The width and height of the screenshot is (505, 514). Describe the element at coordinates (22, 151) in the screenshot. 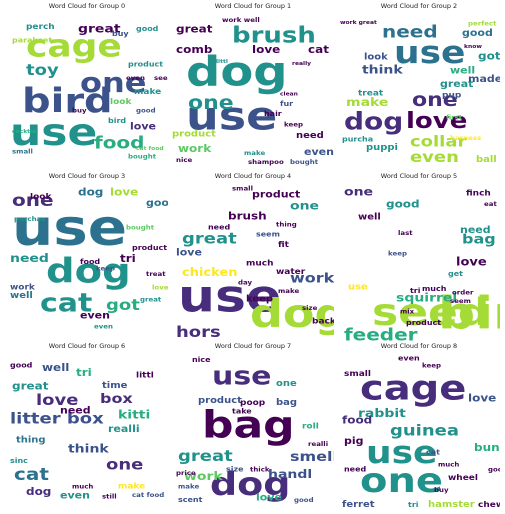

I see `word-cloud-word: small` at that location.